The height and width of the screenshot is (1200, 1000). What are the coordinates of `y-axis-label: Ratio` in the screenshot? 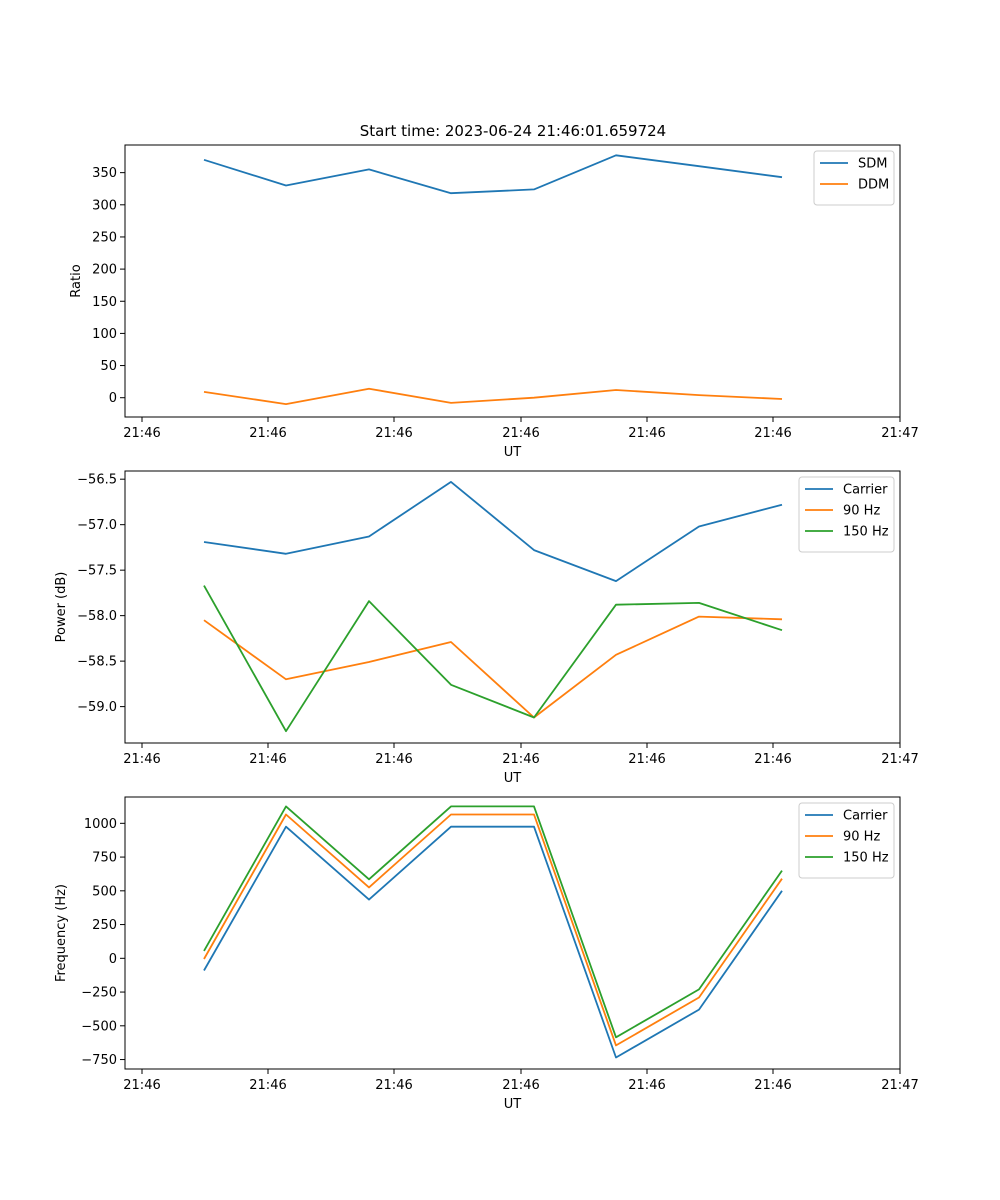 It's located at (76, 280).